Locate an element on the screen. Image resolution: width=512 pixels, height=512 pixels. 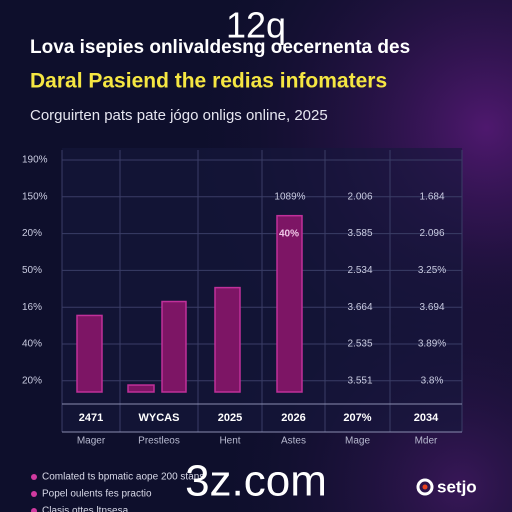
overlay-text: 12q is located at coordinates (256, 25).